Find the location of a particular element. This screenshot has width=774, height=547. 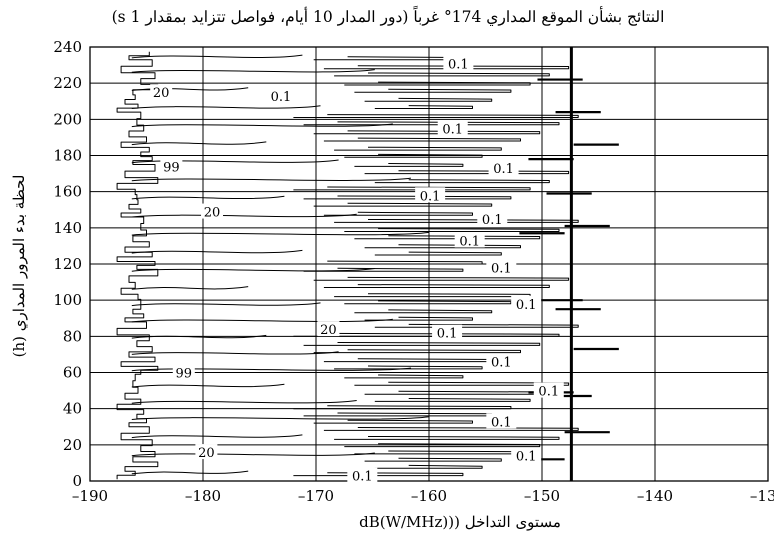

y-tick-label: 240 is located at coordinates (67, 47).